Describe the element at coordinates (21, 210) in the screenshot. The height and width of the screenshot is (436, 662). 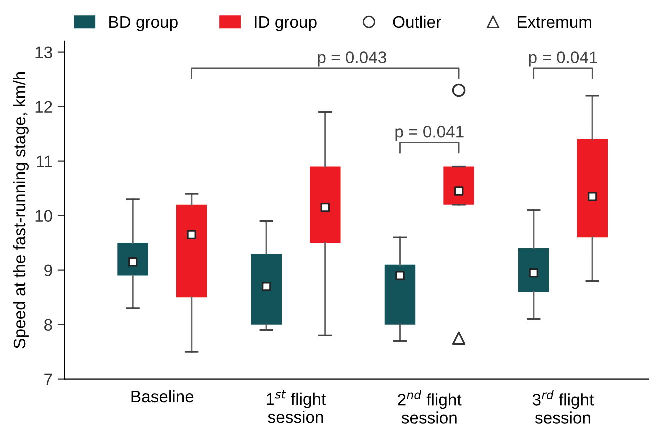
I see `y-axis-title: Speed at the fast-running stage, km/h` at that location.